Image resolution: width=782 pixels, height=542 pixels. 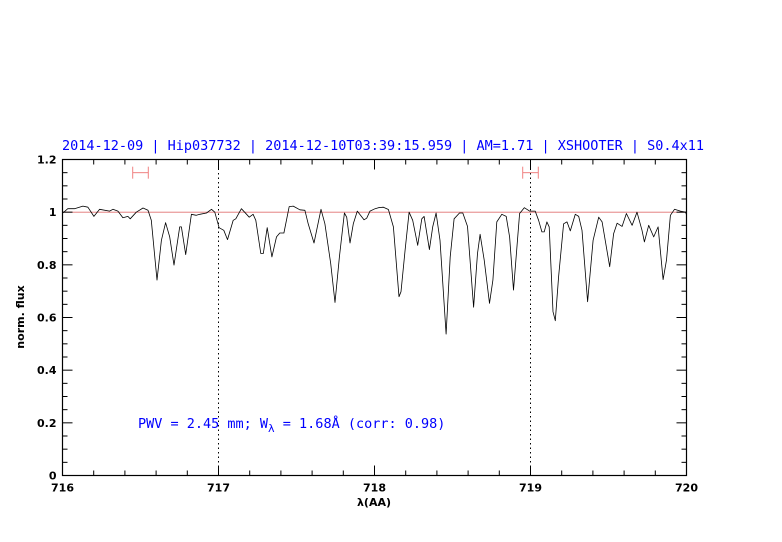 I want to click on y-tick-label: 0.8, so click(x=47, y=265).